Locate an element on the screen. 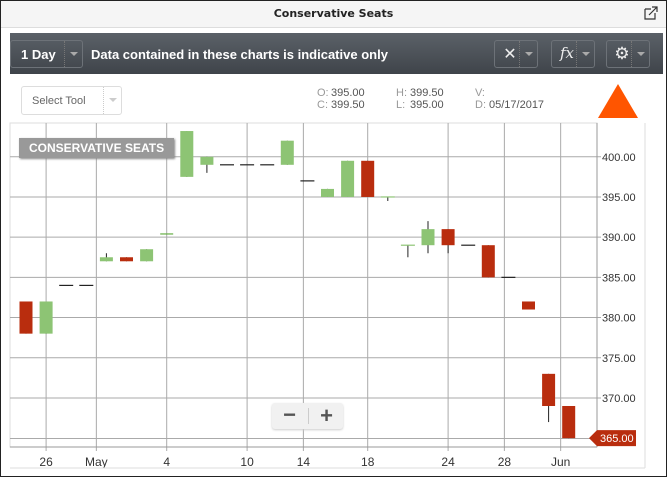  high-value: 399.50 is located at coordinates (427, 93).